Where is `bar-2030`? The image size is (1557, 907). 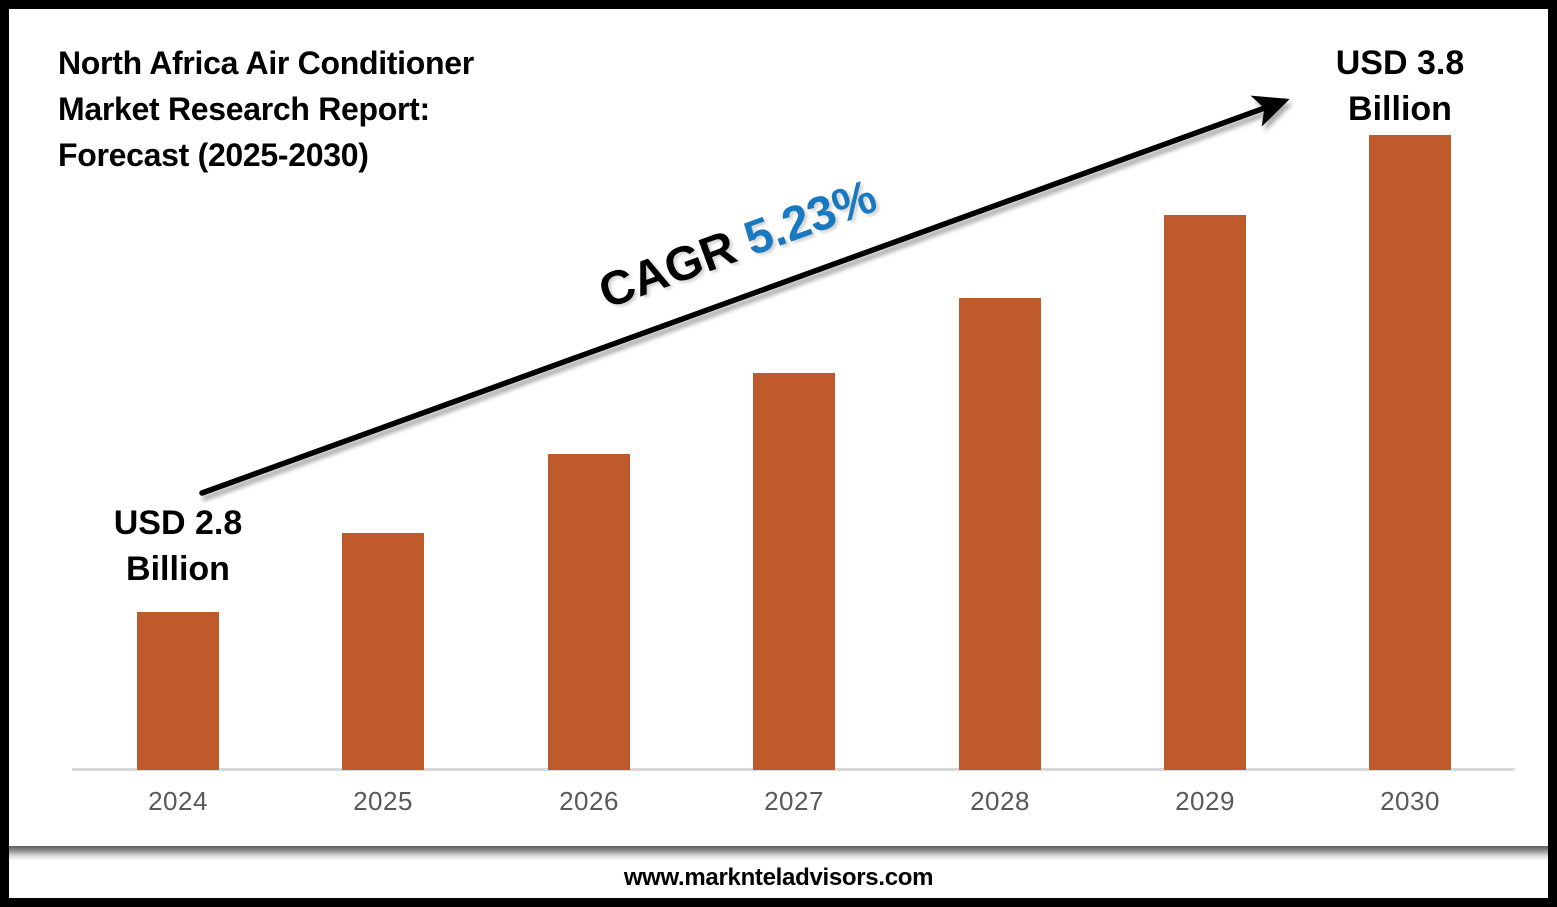
bar-2030 is located at coordinates (1410, 452).